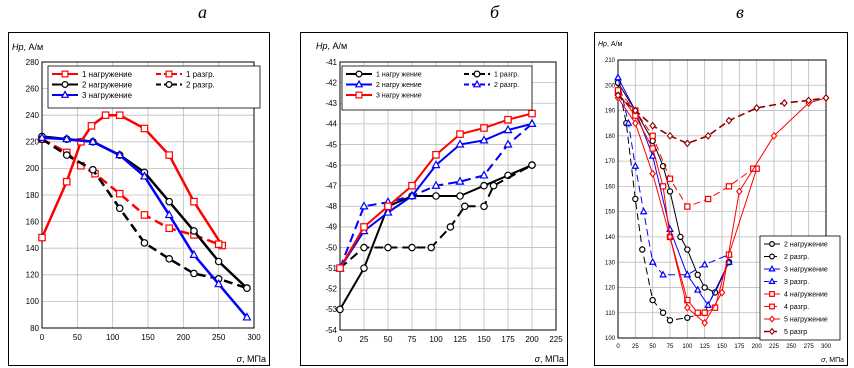 The height and width of the screenshot is (368, 854). Describe the element at coordinates (796, 319) in the screenshot. I see `legend-item: 5 нагружение` at that location.